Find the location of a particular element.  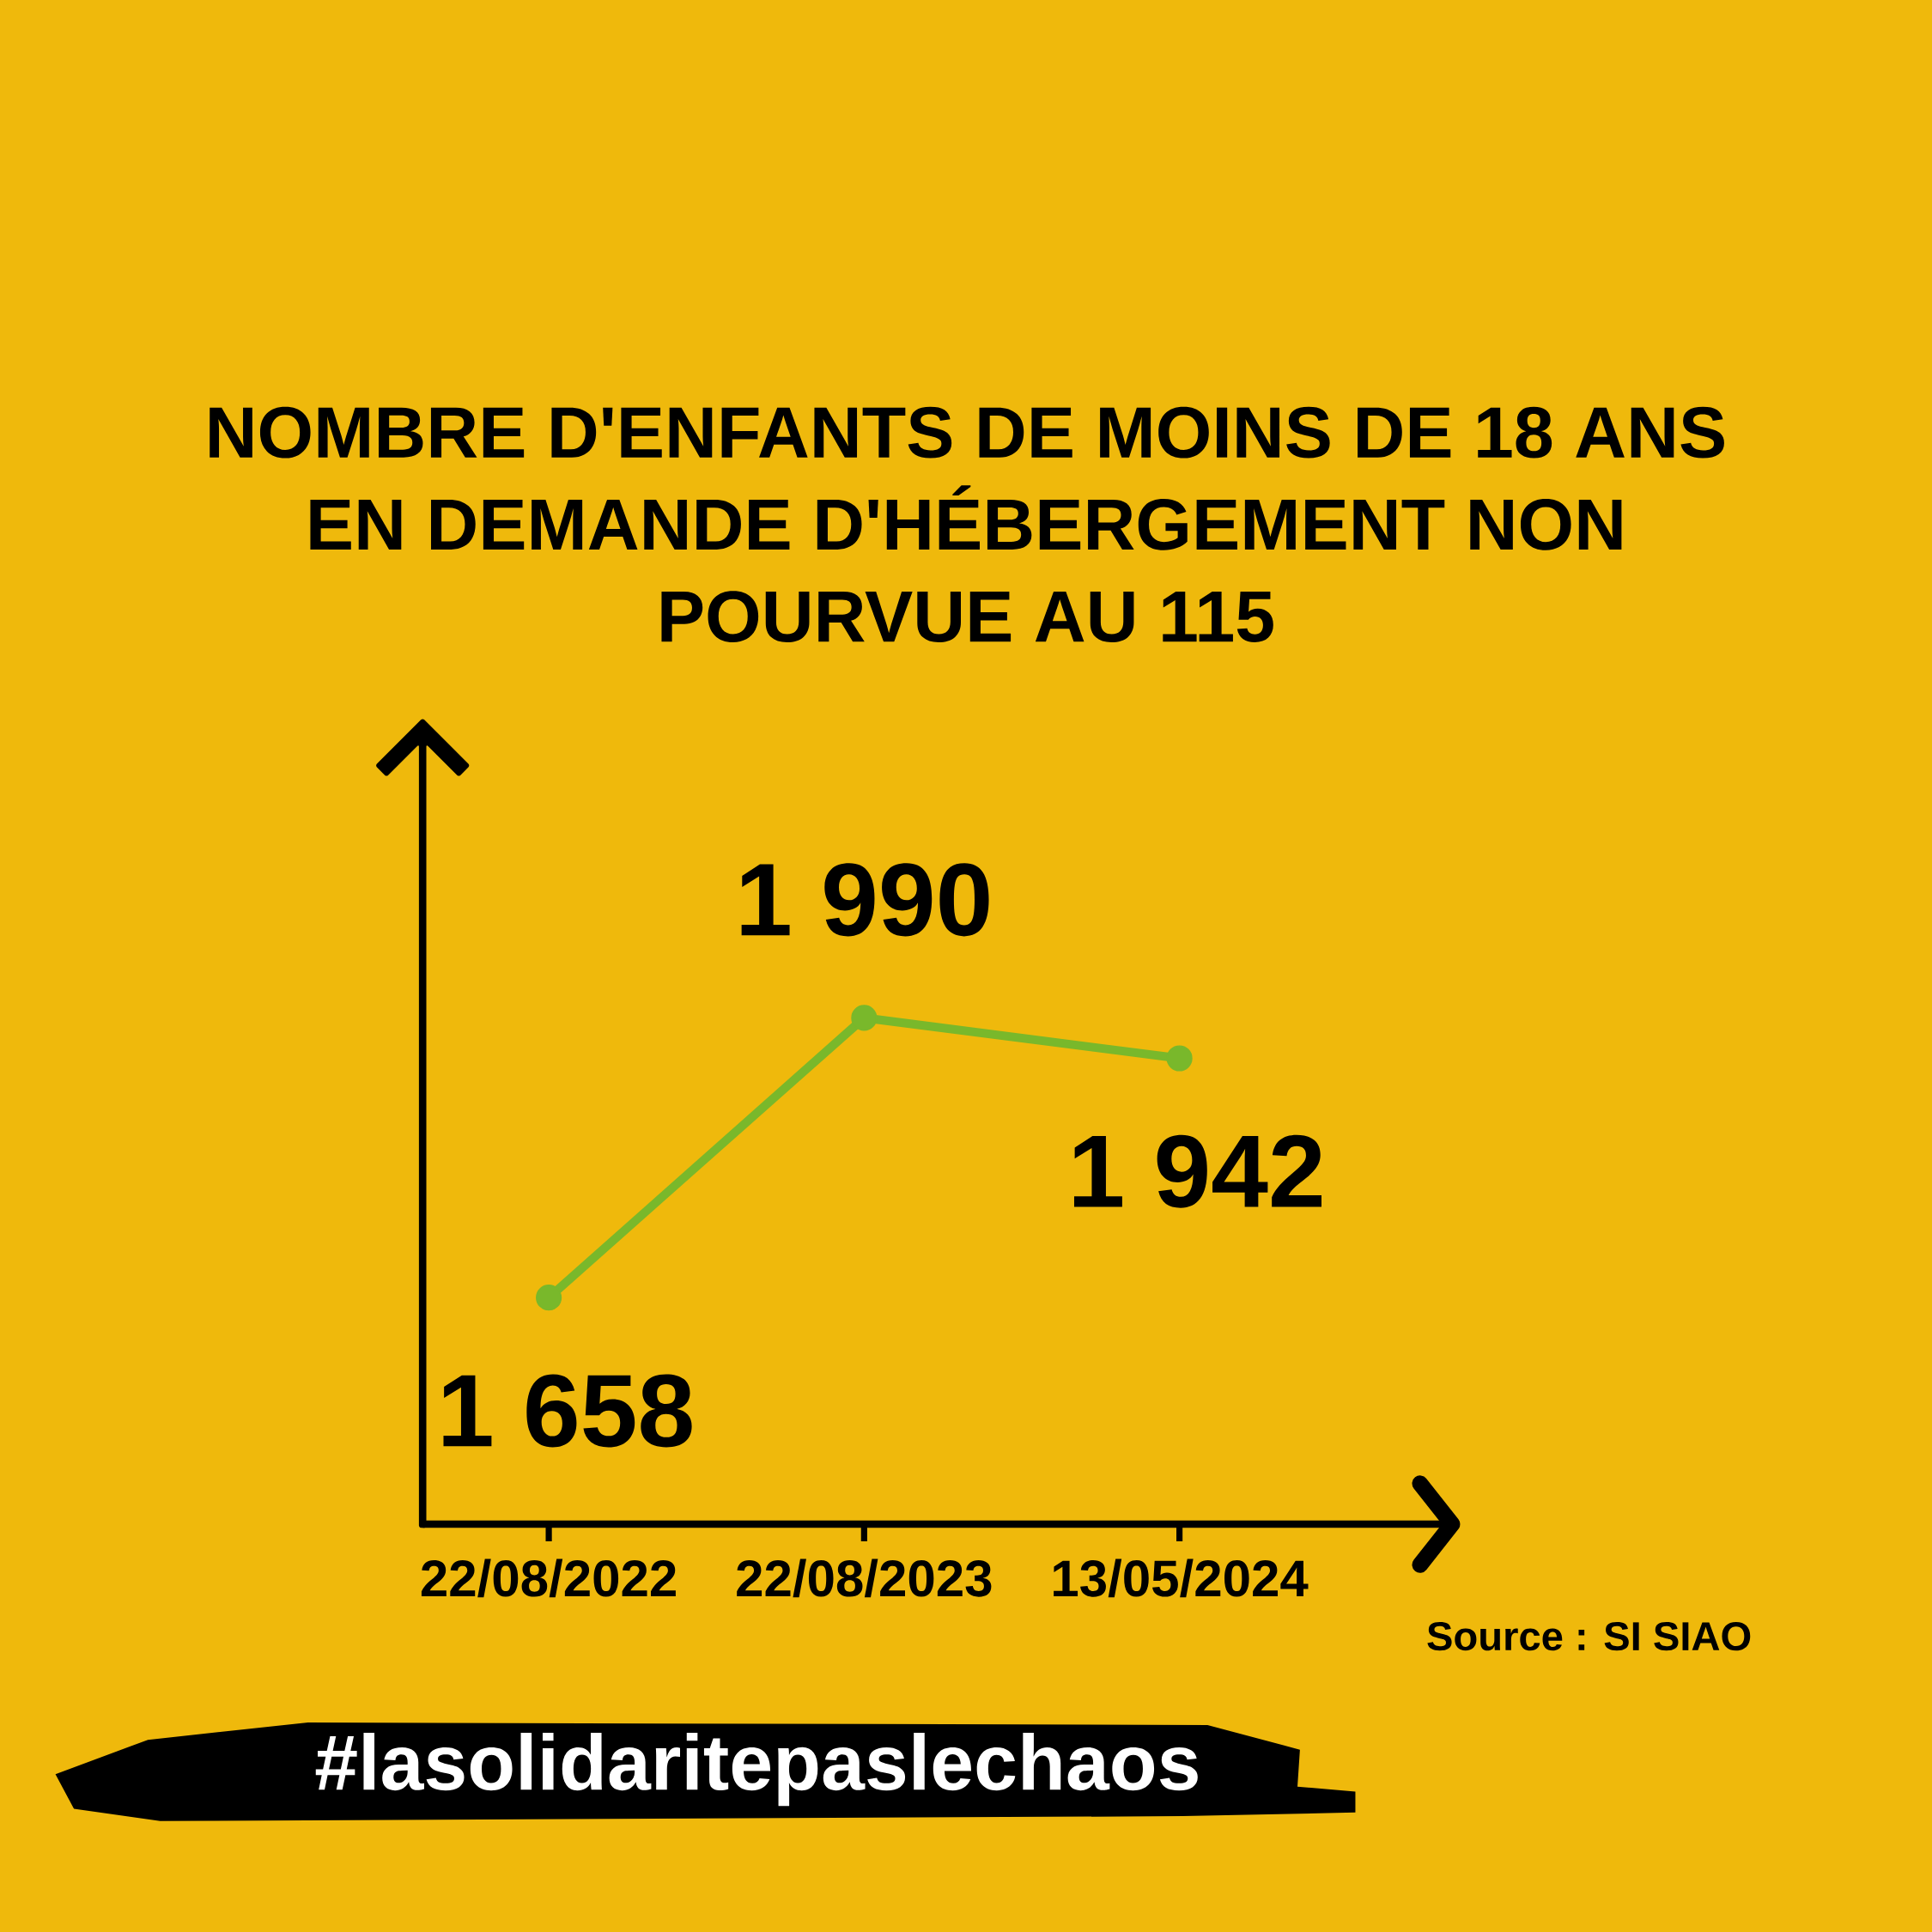

x-tick-label: 13/05/2024 is located at coordinates (1181, 1578).